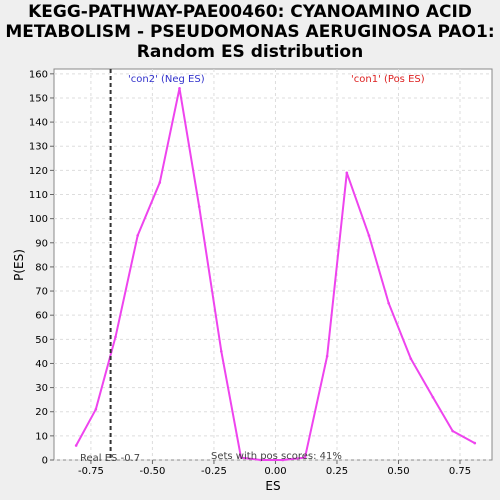 This screenshot has height=500, width=500. What do you see at coordinates (91, 471) in the screenshot?
I see `x-tick-label: -0.75` at bounding box center [91, 471].